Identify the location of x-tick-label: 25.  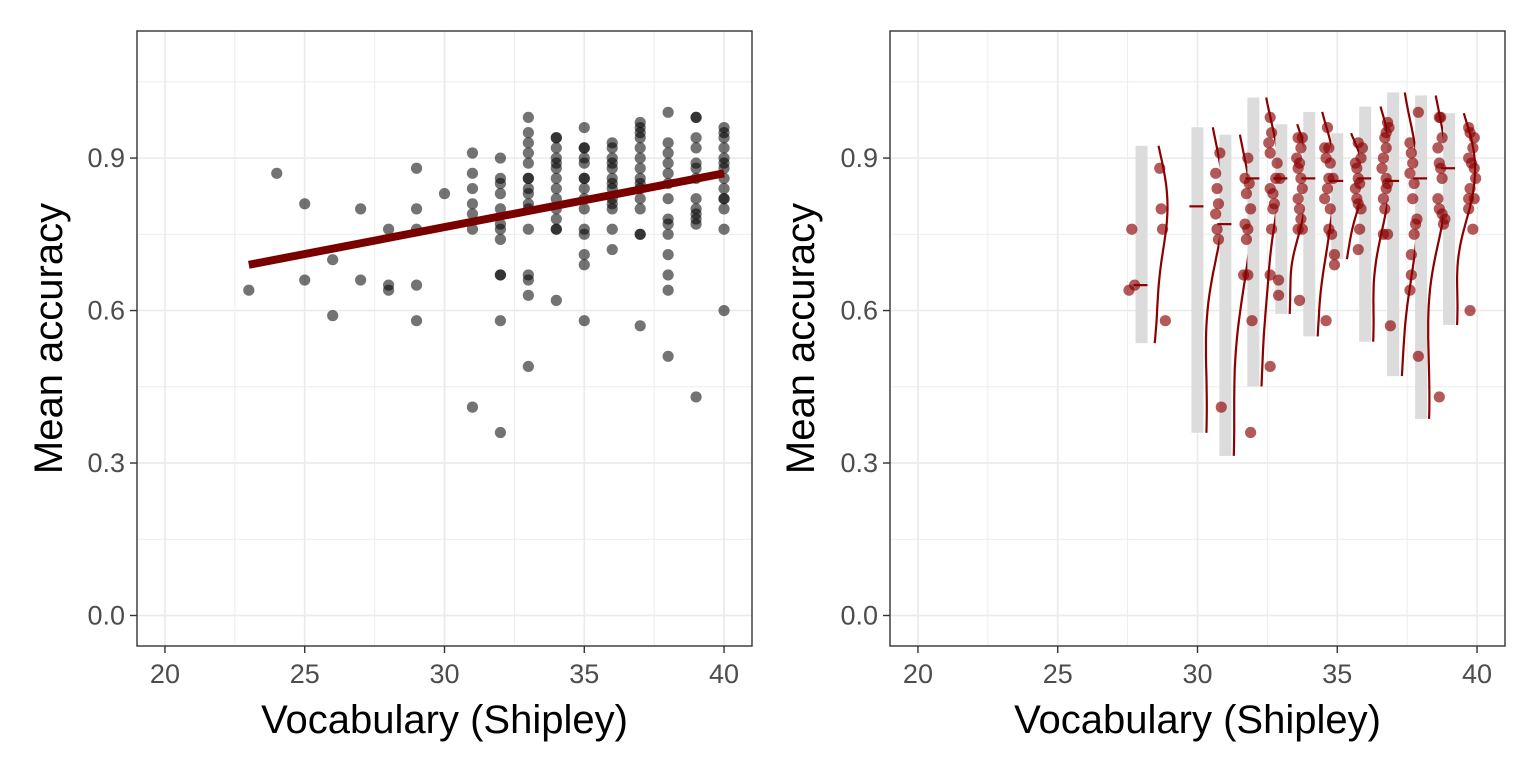
(1058, 674).